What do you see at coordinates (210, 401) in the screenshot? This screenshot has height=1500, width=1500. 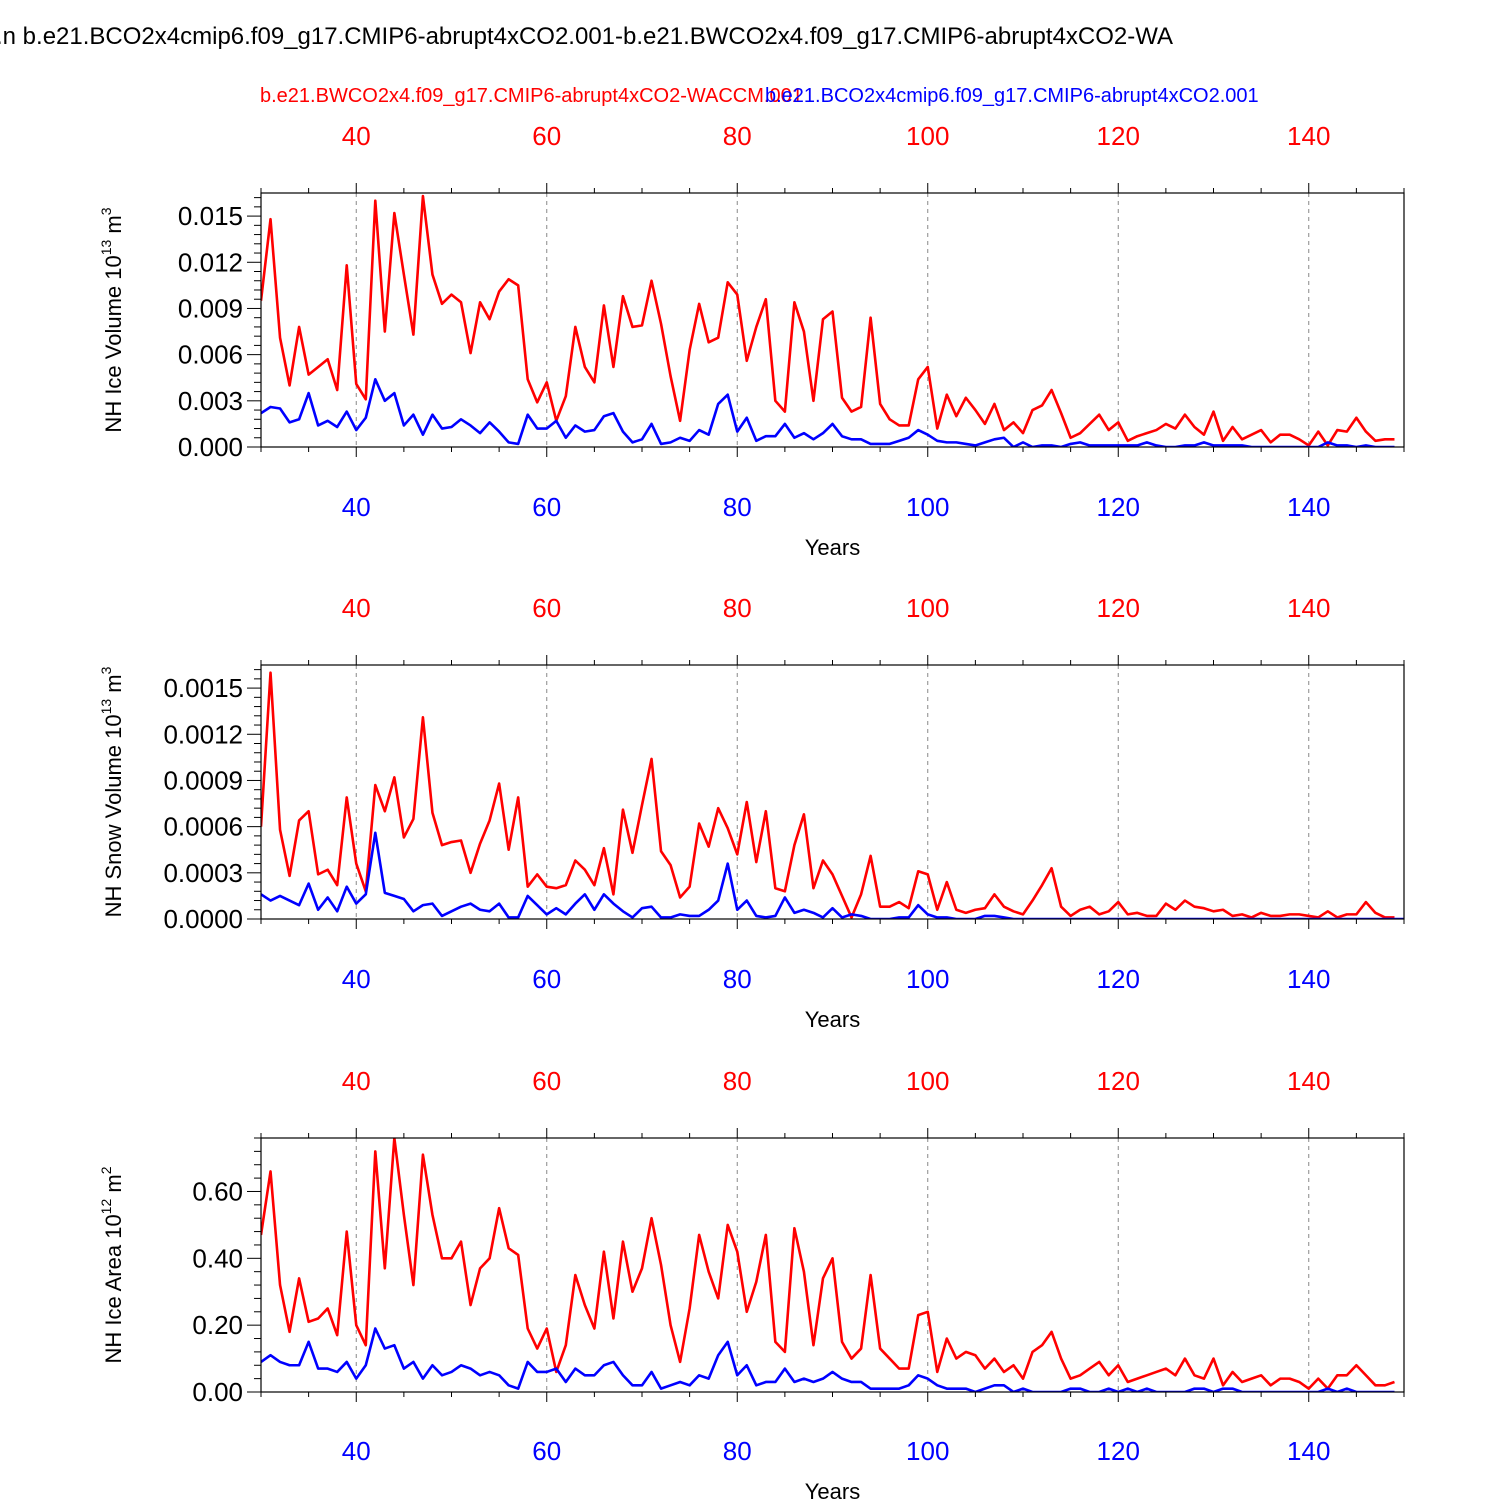 I see `y-tick-label: 0.003` at bounding box center [210, 401].